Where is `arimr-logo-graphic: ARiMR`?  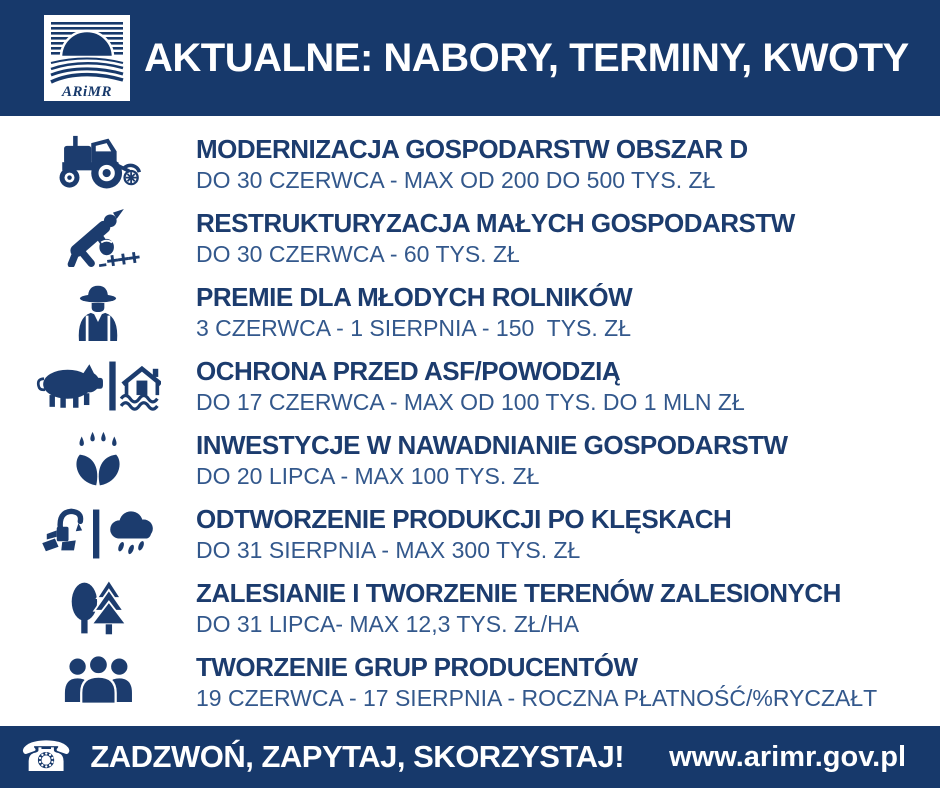 arimr-logo-graphic: ARiMR is located at coordinates (87, 58).